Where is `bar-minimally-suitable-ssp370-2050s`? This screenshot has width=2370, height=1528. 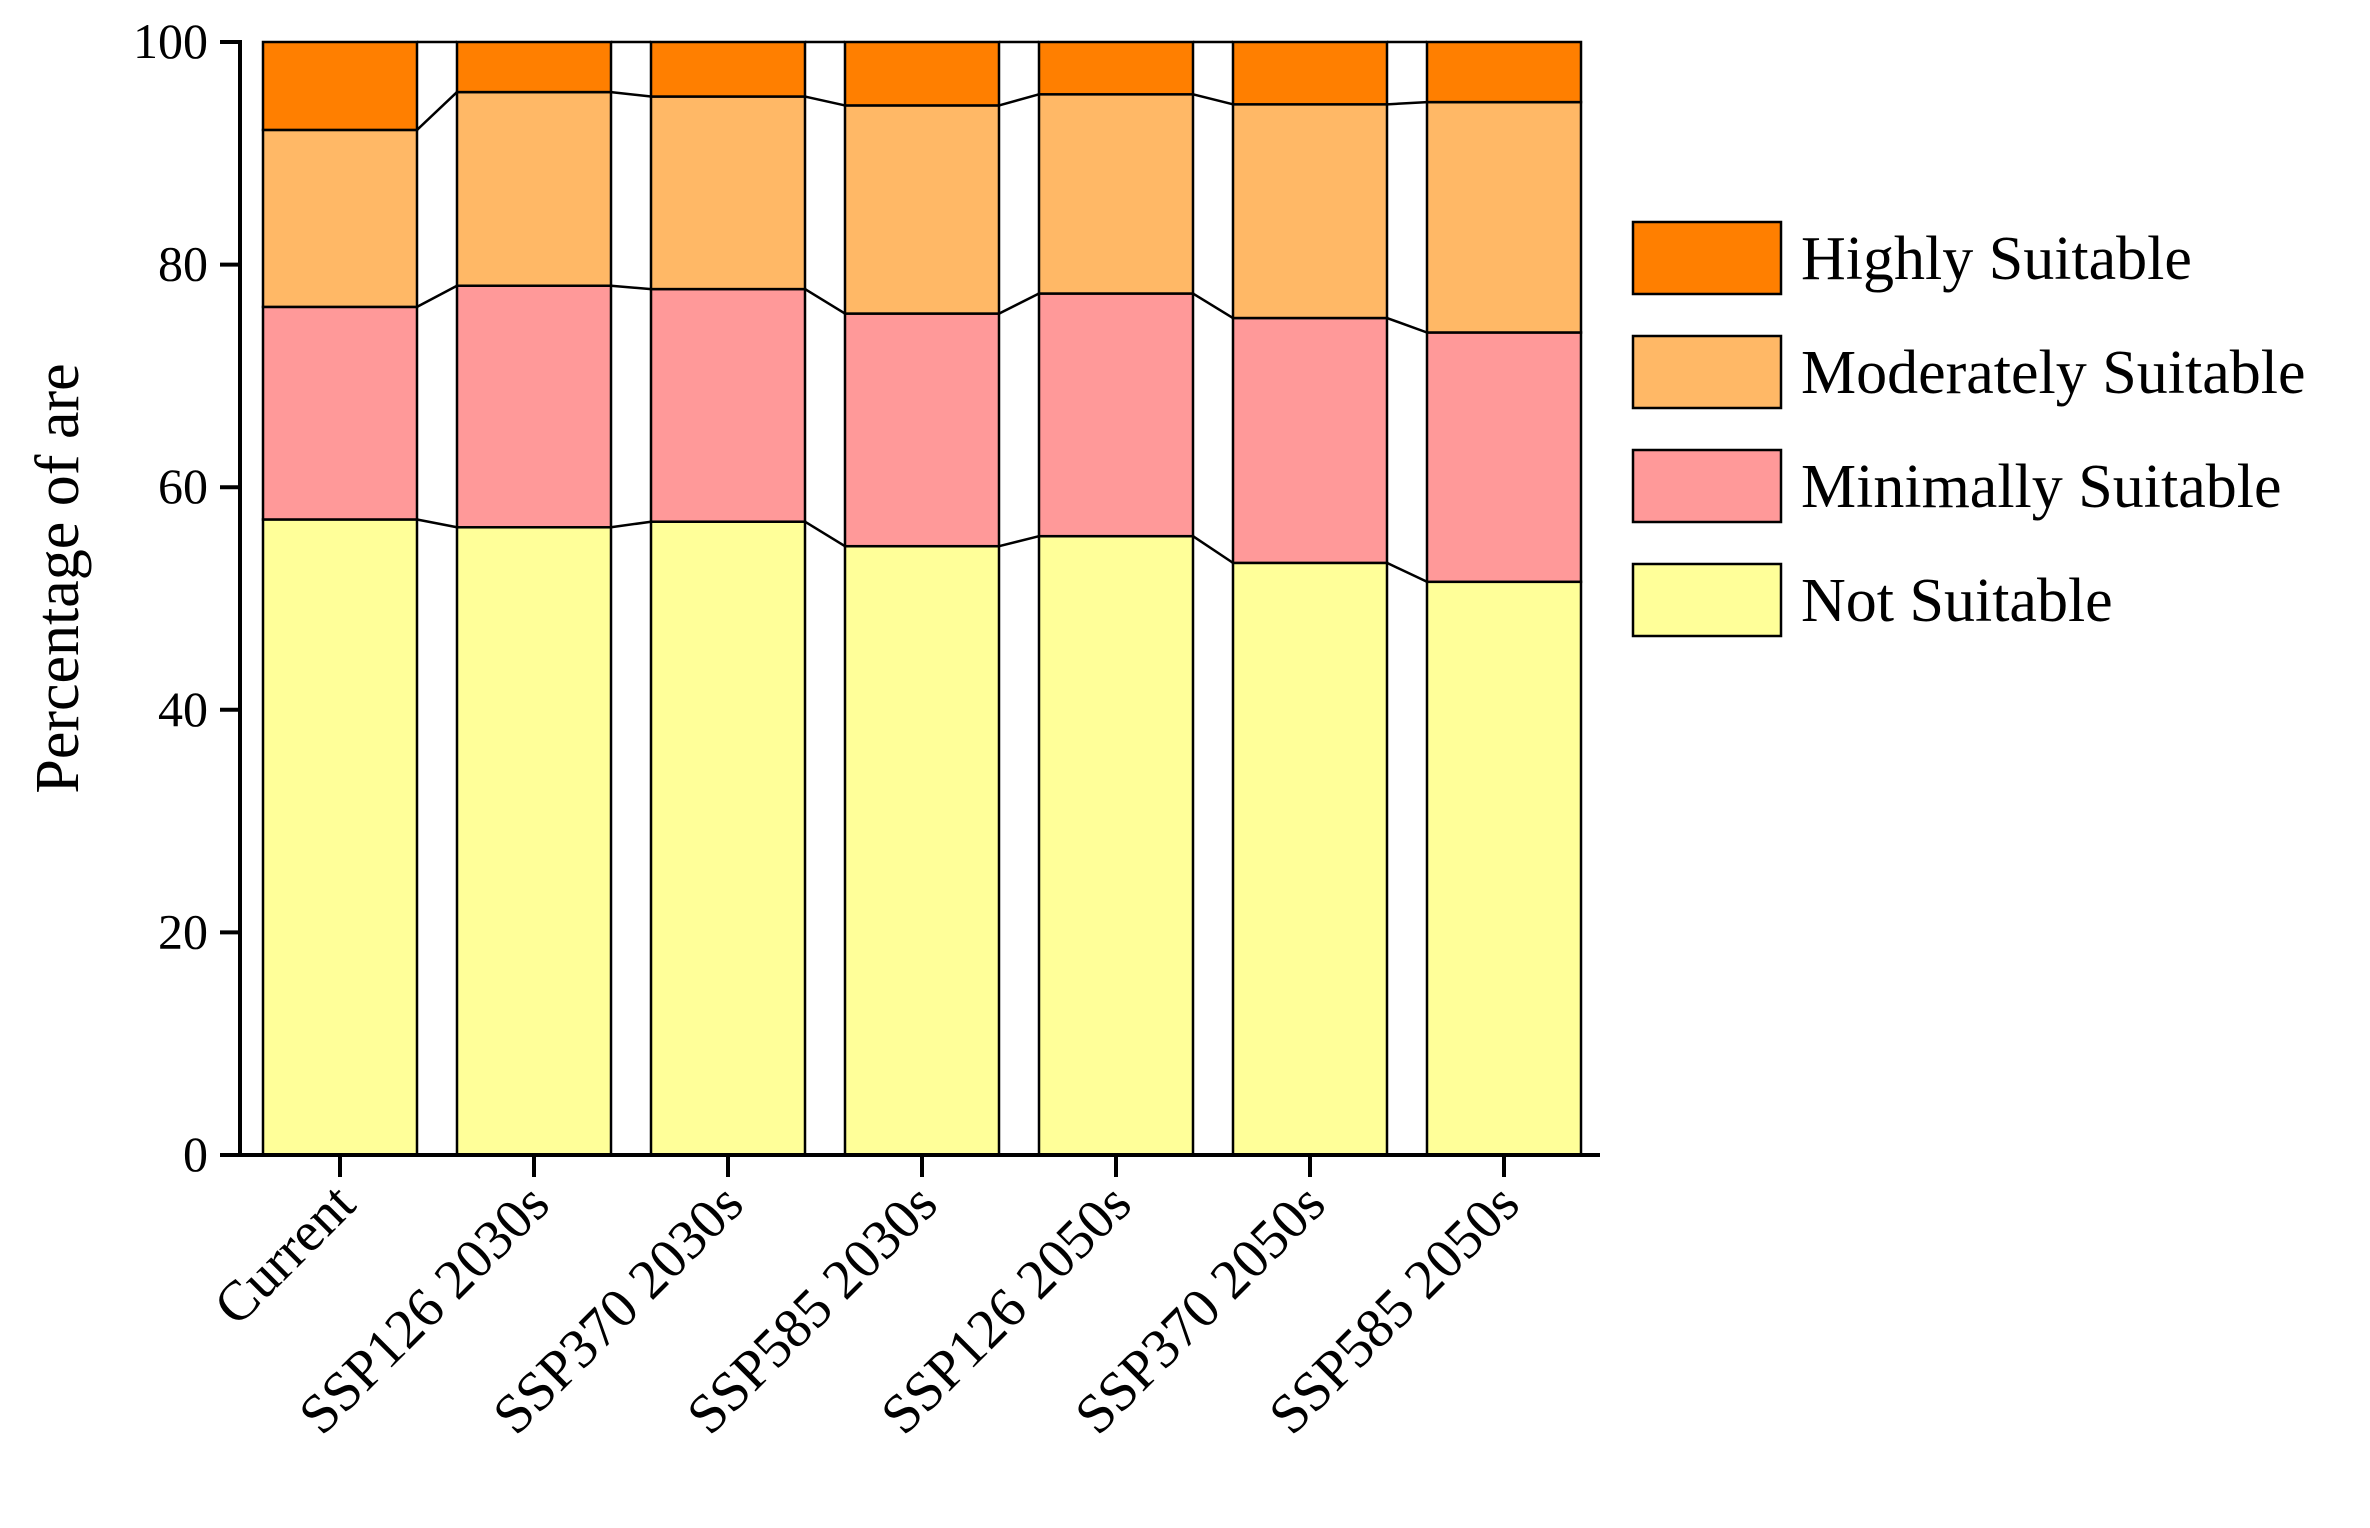 bar-minimally-suitable-ssp370-2050s is located at coordinates (1310, 440).